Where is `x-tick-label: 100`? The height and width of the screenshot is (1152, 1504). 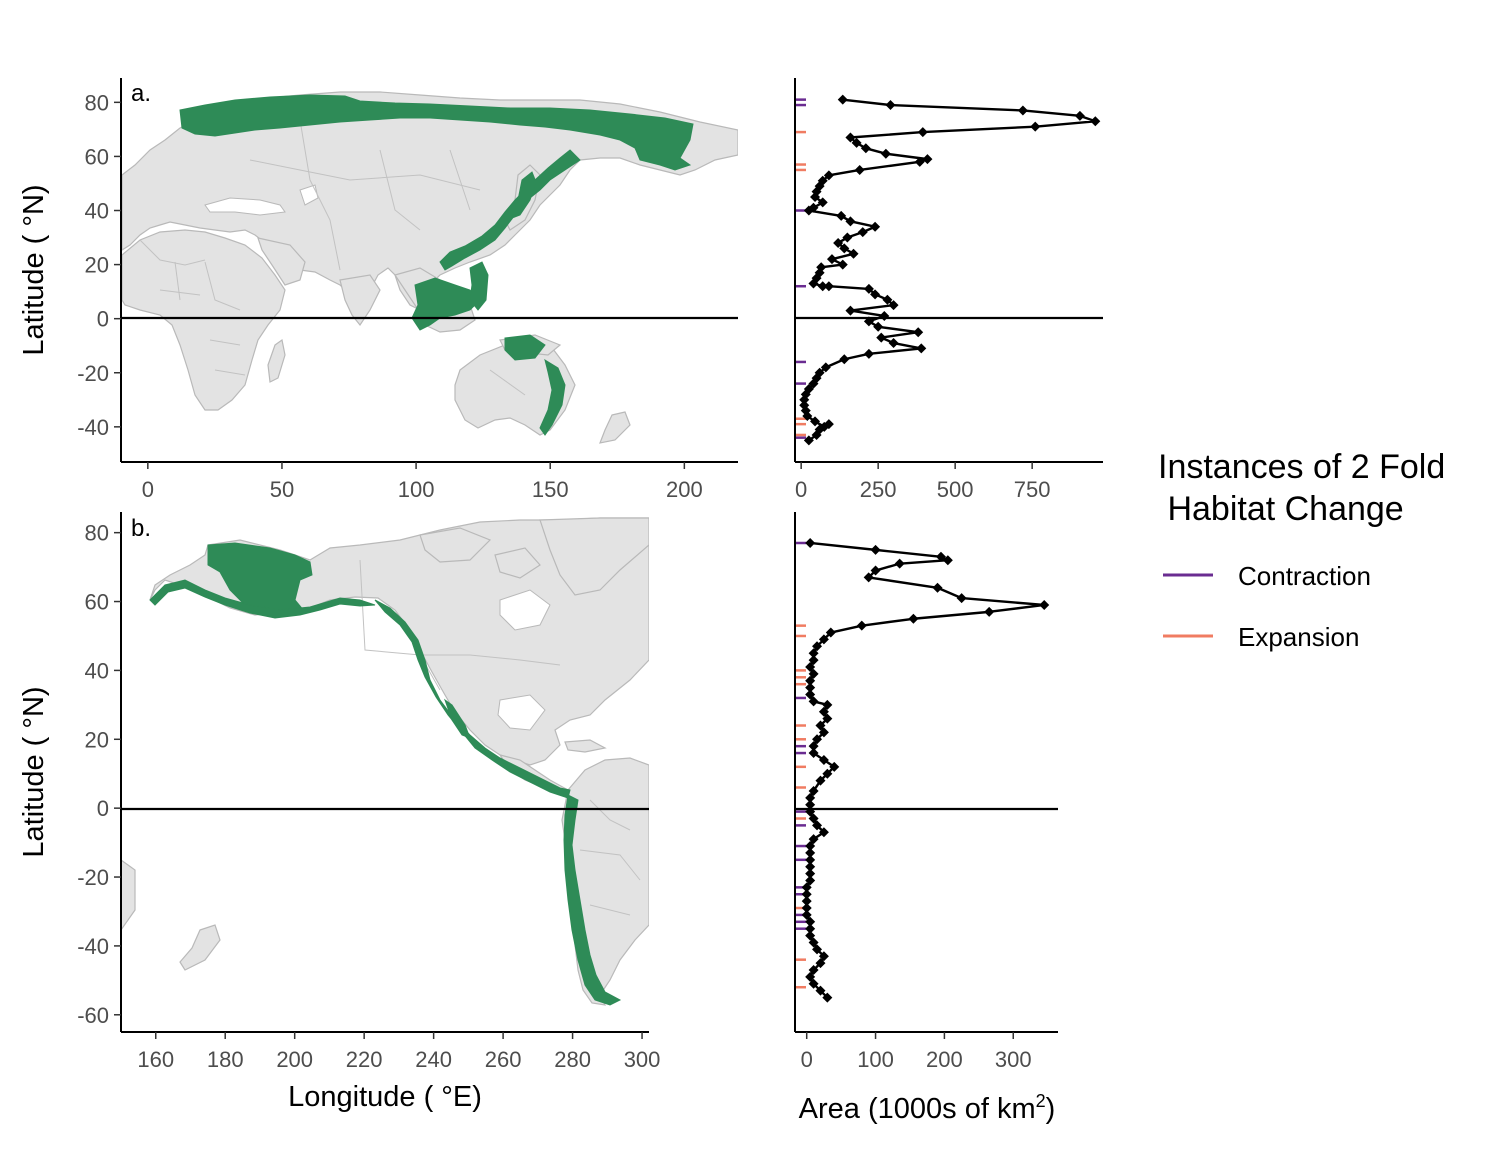 x-tick-label: 100 is located at coordinates (416, 489).